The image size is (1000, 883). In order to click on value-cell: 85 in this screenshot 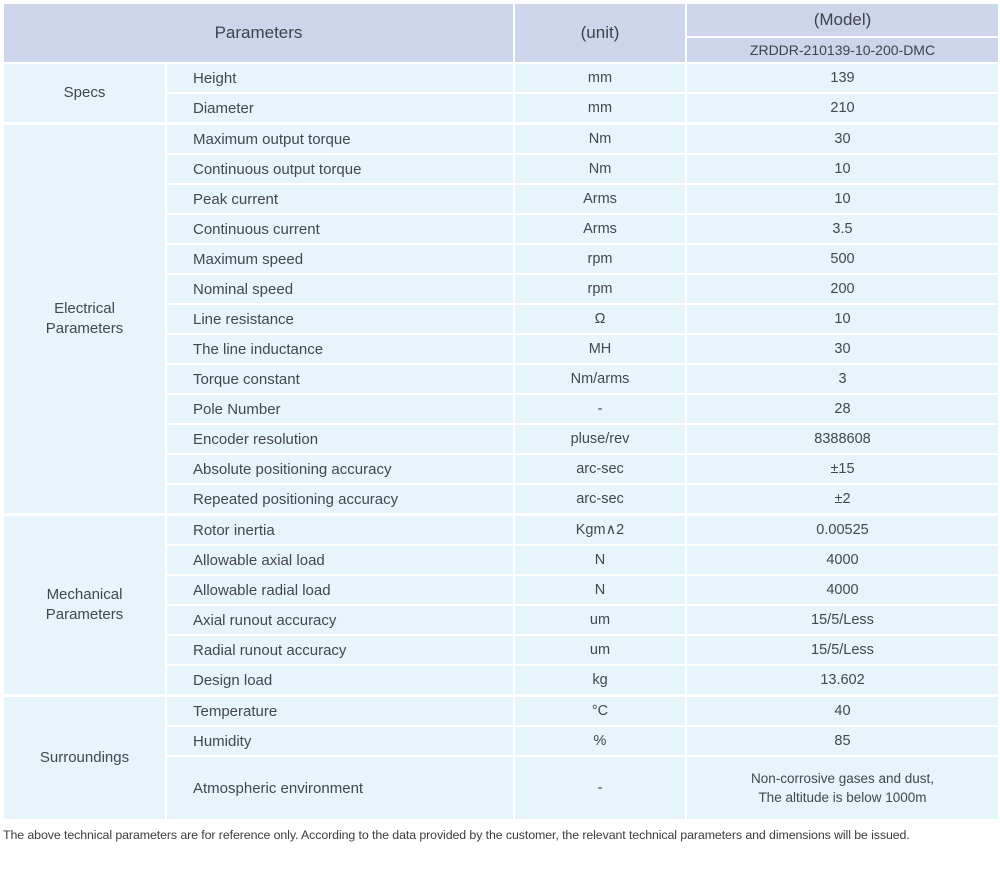, I will do `click(842, 741)`.